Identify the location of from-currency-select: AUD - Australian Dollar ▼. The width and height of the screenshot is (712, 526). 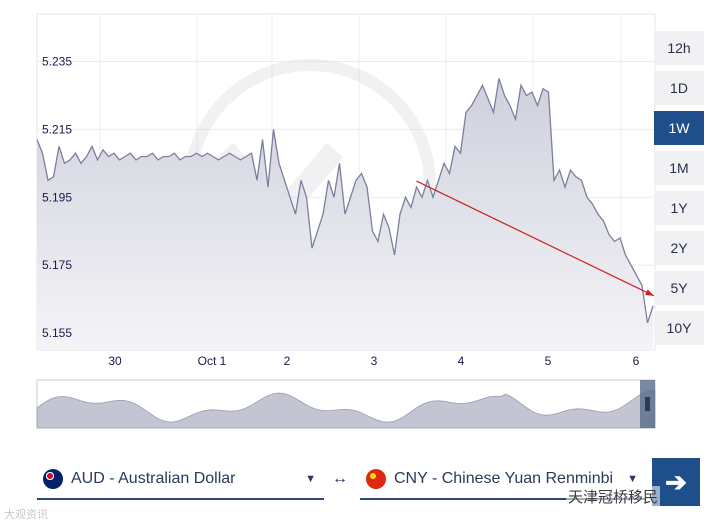
(180, 480).